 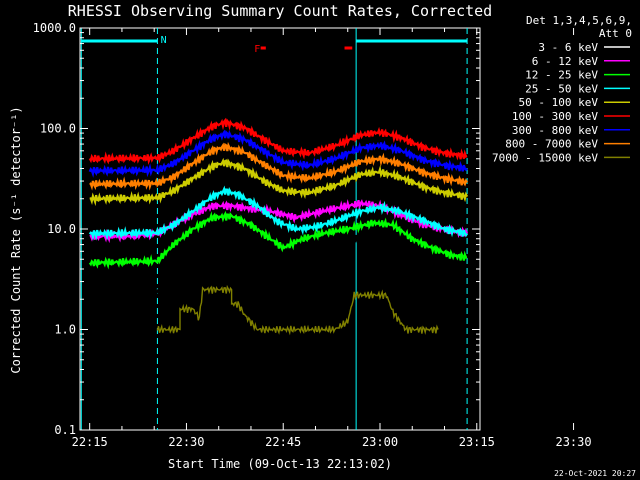 I want to click on legend-entry-label: 3 - 6 keV, so click(x=568, y=47).